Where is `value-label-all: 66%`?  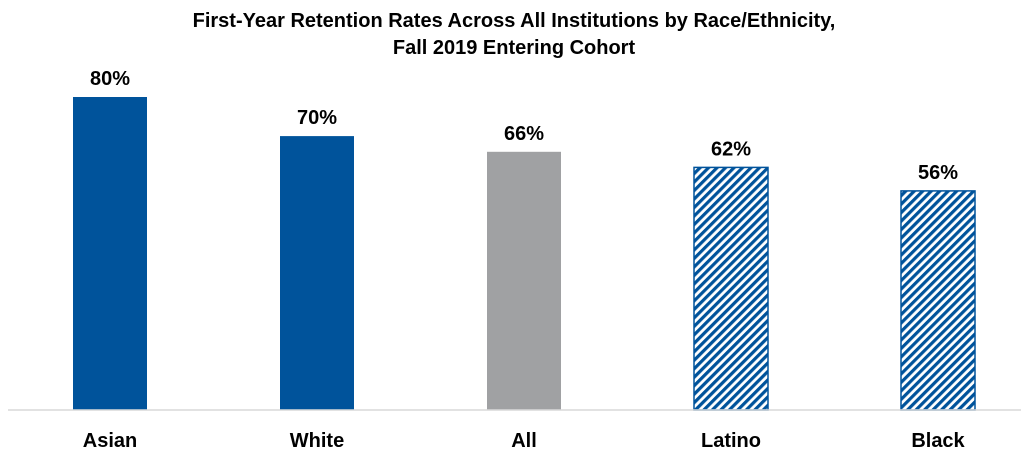
value-label-all: 66% is located at coordinates (524, 134).